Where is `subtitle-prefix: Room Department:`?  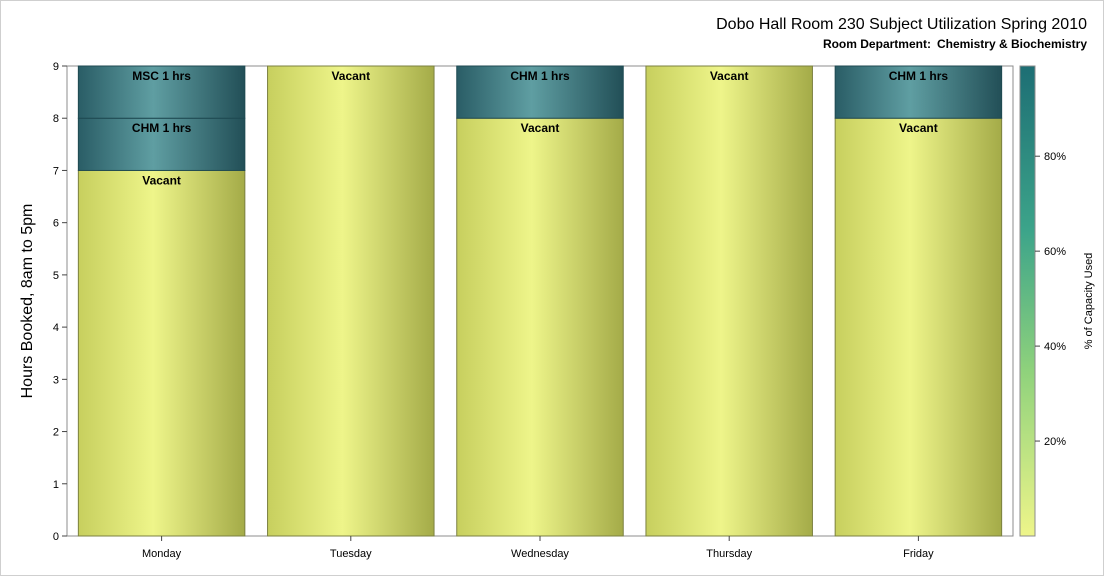
subtitle-prefix: Room Department: is located at coordinates (877, 44).